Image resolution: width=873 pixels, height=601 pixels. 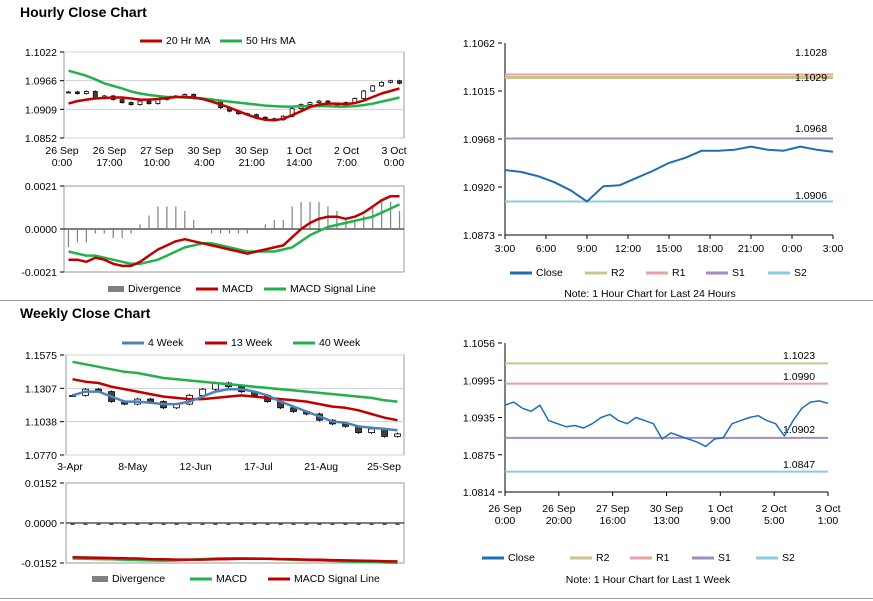 I want to click on weekly-macd-y-tick: -0.0152, so click(x=39, y=564).